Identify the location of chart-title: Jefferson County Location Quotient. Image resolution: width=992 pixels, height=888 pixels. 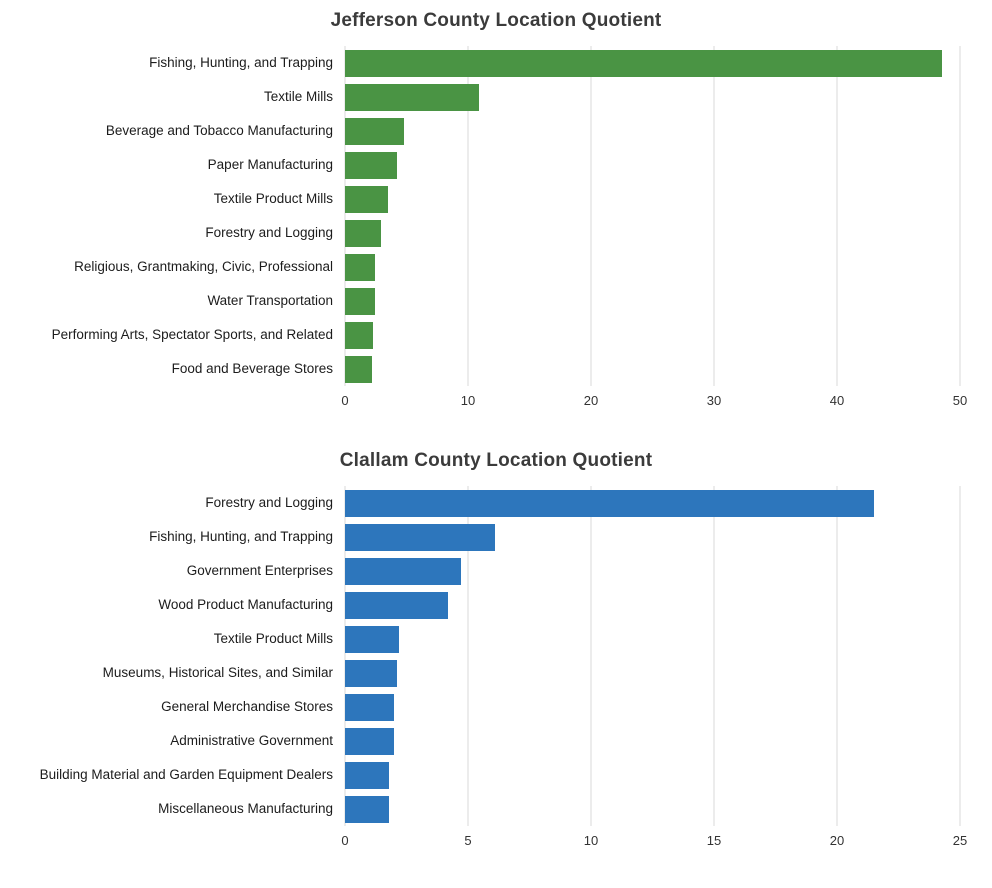
(496, 20).